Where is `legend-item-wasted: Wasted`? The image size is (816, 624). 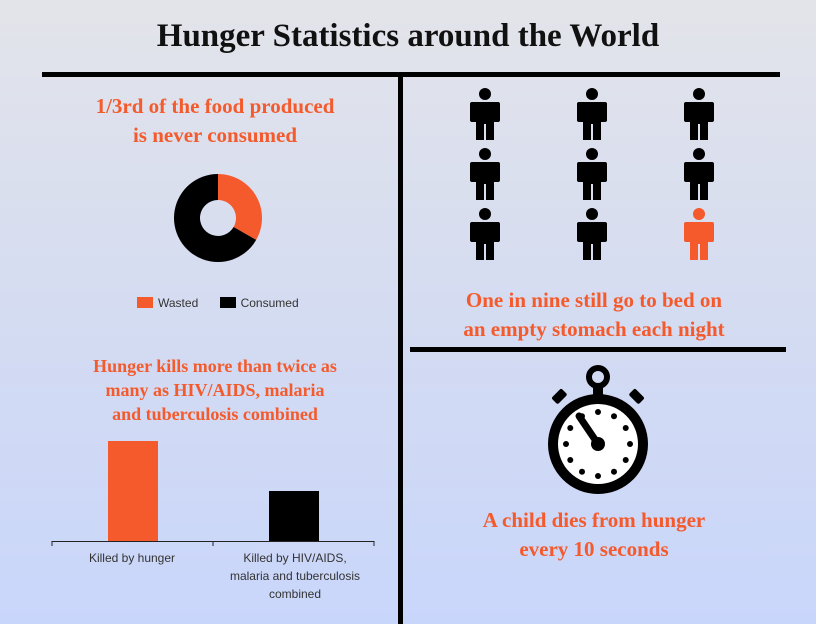
legend-item-wasted: Wasted is located at coordinates (169, 303).